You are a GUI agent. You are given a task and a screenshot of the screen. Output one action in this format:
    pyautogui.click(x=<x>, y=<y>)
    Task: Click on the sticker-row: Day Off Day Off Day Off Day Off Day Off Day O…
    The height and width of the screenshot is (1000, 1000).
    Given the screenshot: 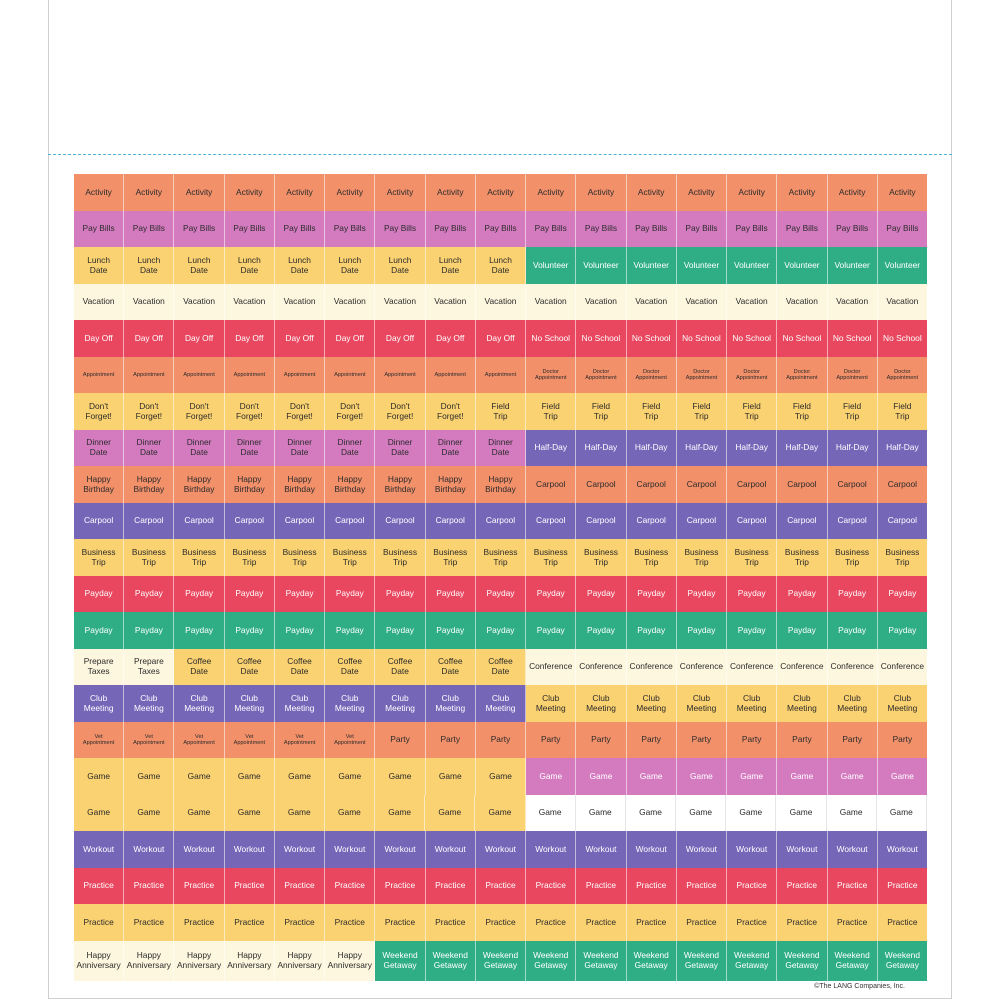 What is the action you would take?
    pyautogui.click(x=500, y=338)
    